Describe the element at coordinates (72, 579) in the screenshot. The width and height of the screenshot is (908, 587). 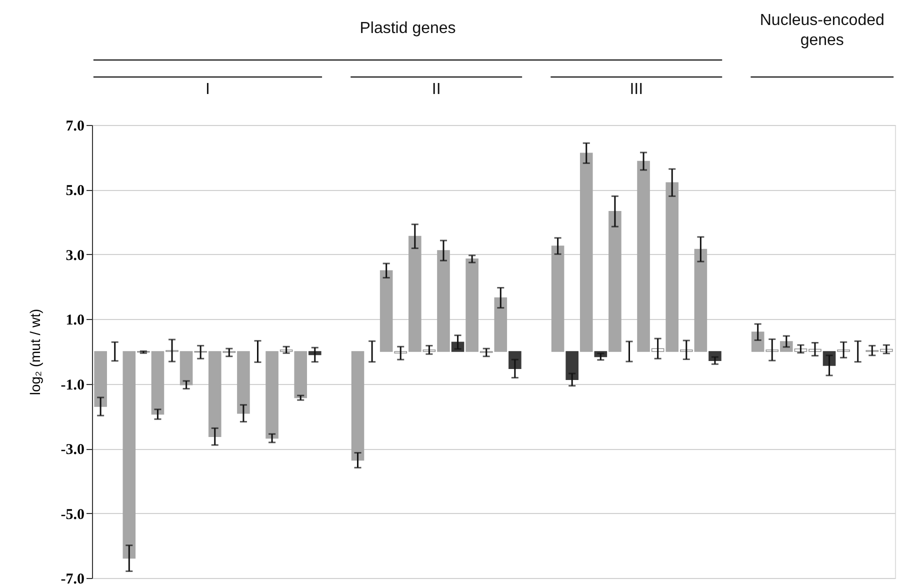
I see `y-tick-label: -7.0` at that location.